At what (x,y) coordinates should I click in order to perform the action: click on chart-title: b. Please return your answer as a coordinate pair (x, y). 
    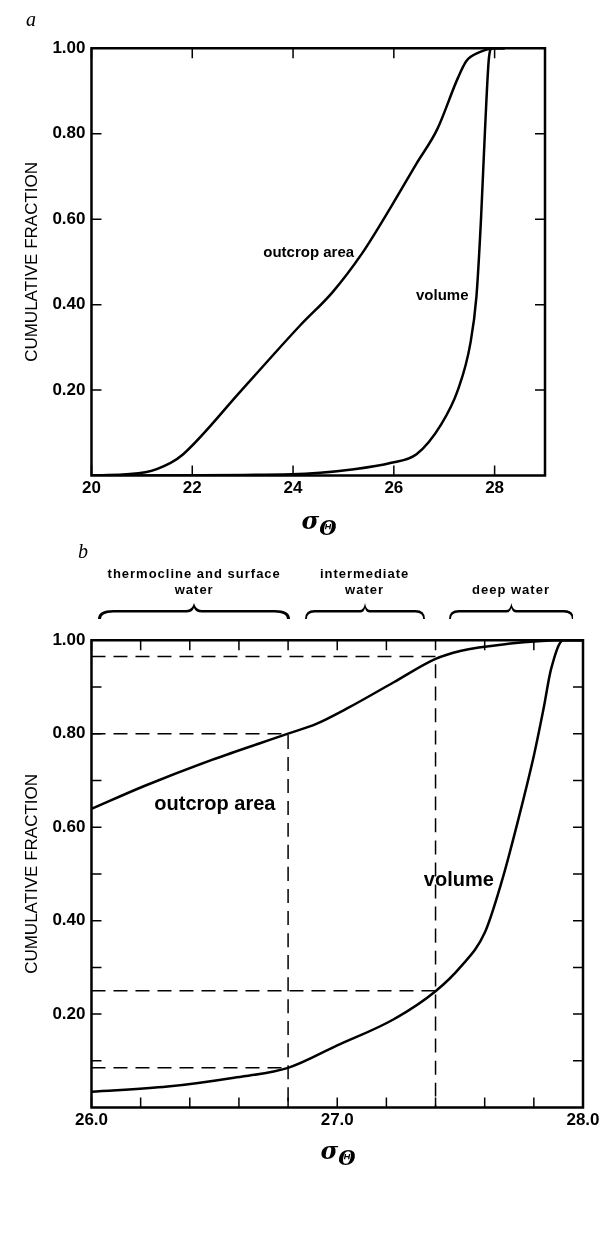
    Looking at the image, I should click on (83, 550).